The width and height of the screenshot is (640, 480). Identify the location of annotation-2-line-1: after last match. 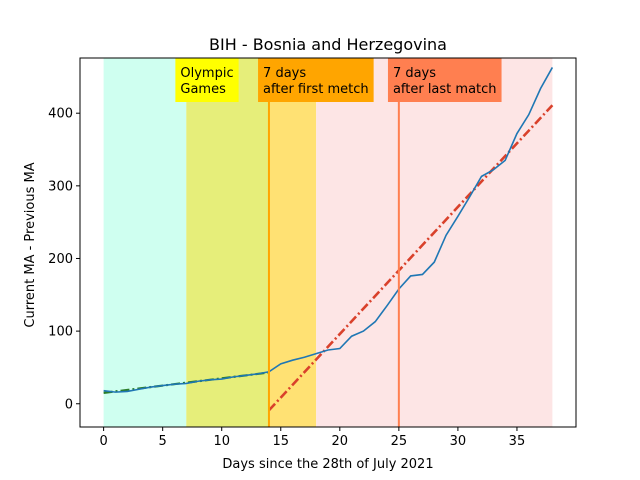
(445, 89).